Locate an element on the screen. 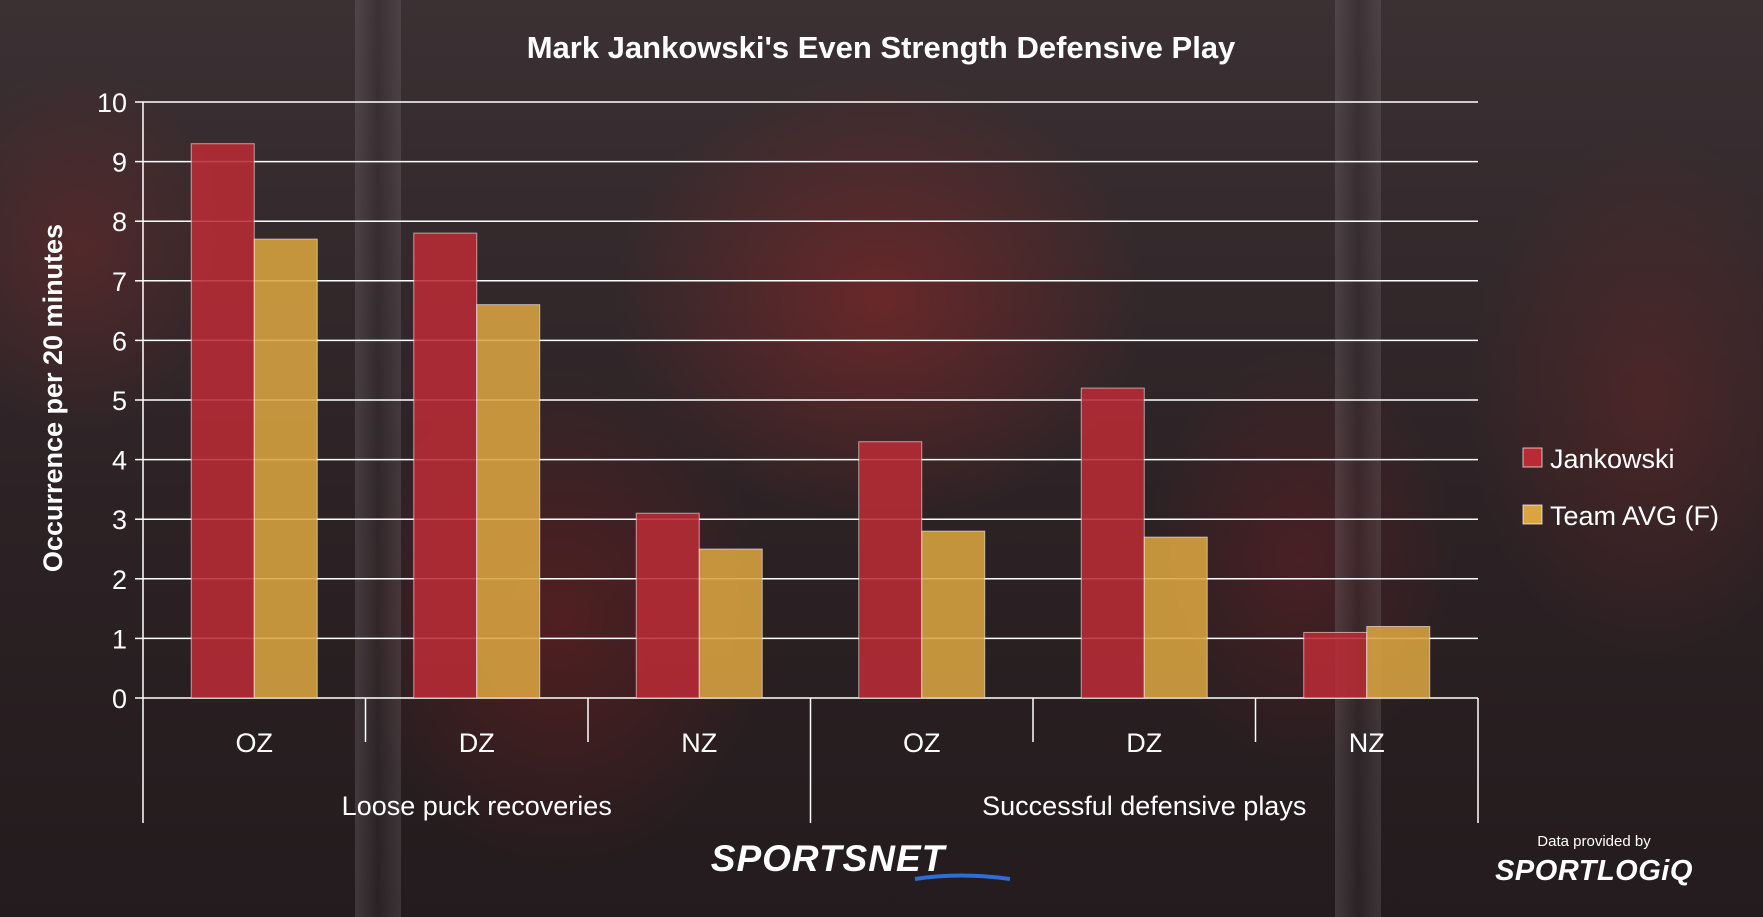  sportlogiq-credit: Data provided by SPORTLOGiQ is located at coordinates (1594, 860).